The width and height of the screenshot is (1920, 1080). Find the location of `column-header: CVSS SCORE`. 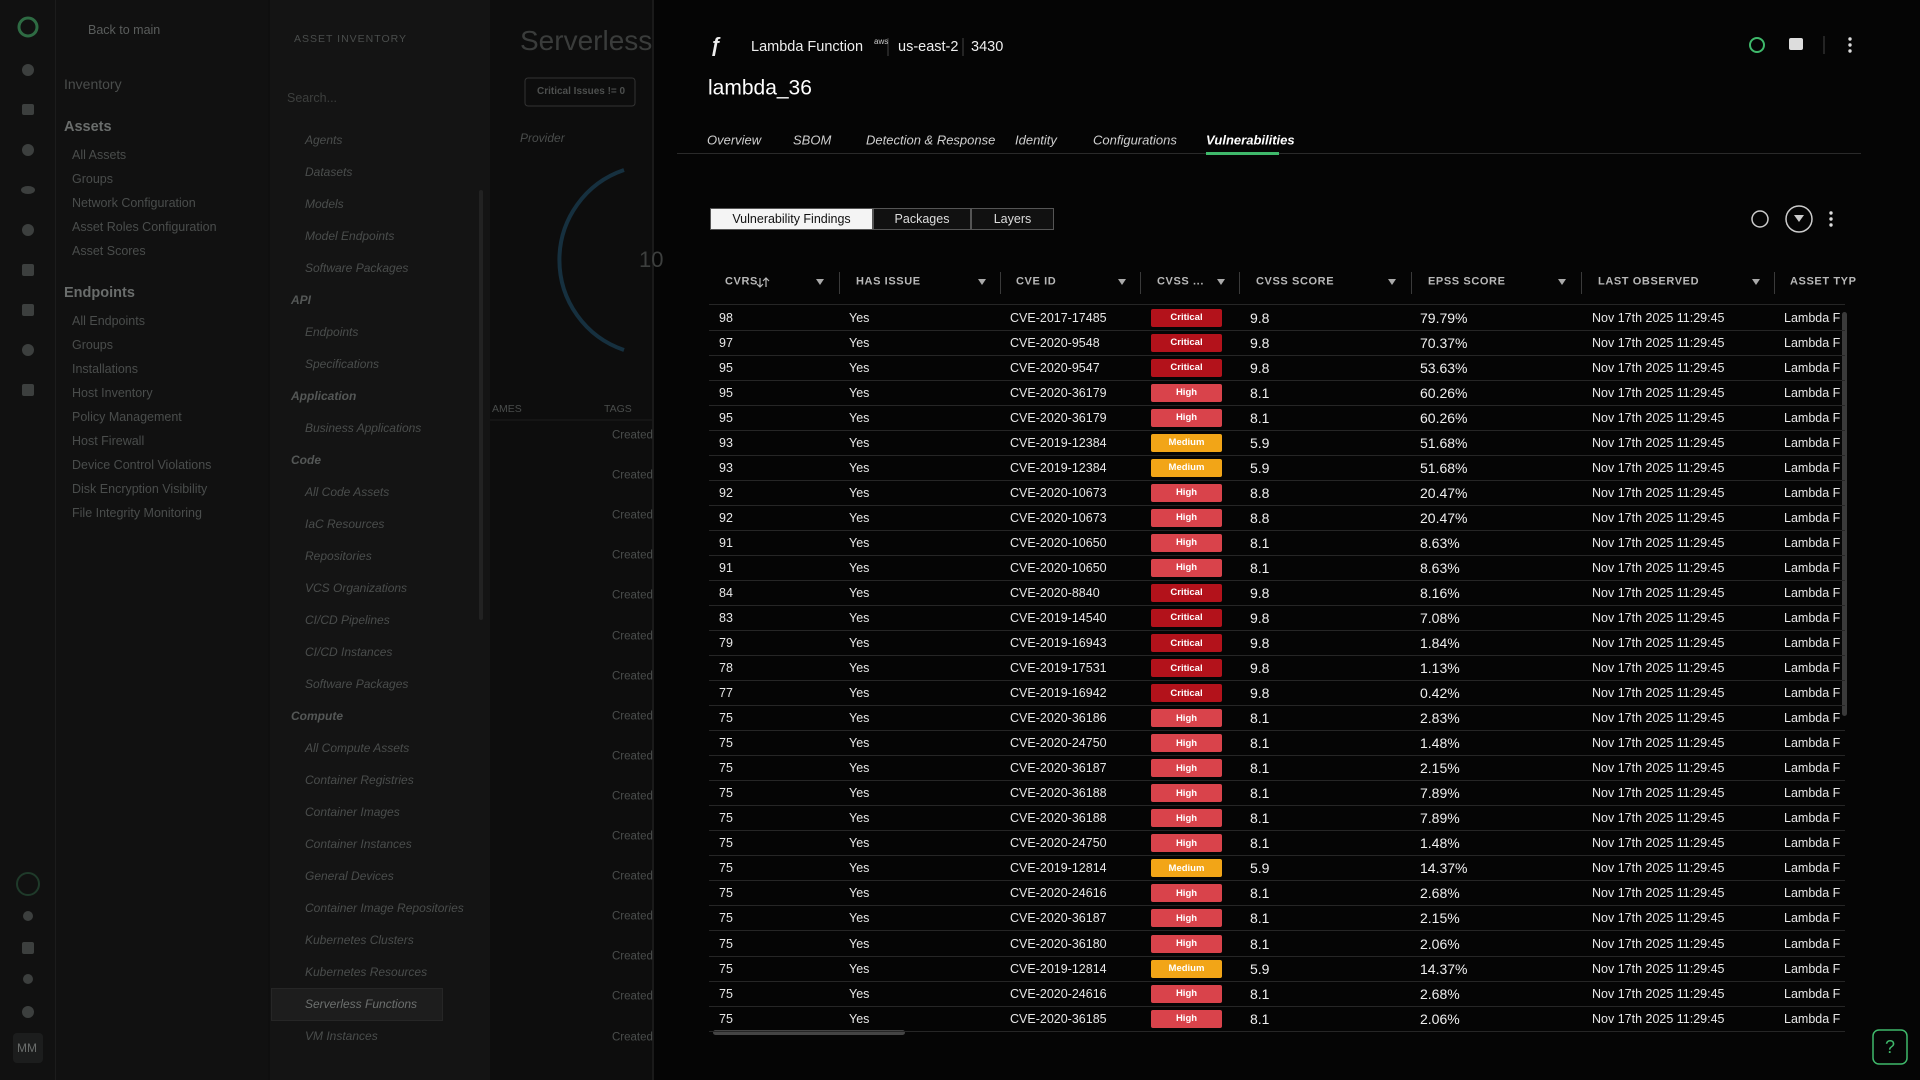

column-header: CVSS SCORE is located at coordinates (1295, 281).